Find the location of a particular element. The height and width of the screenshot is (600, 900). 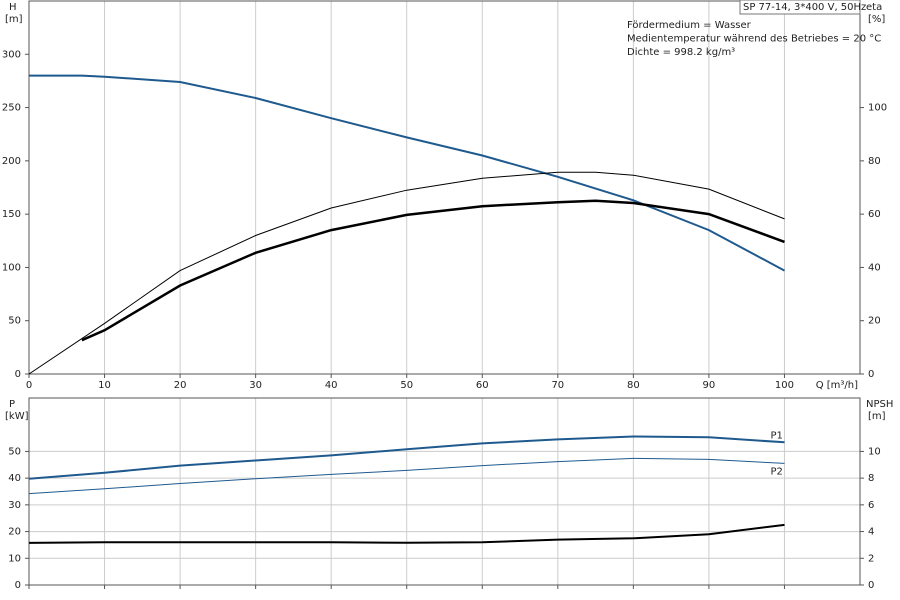

y2-tick-label: 4 is located at coordinates (871, 532).